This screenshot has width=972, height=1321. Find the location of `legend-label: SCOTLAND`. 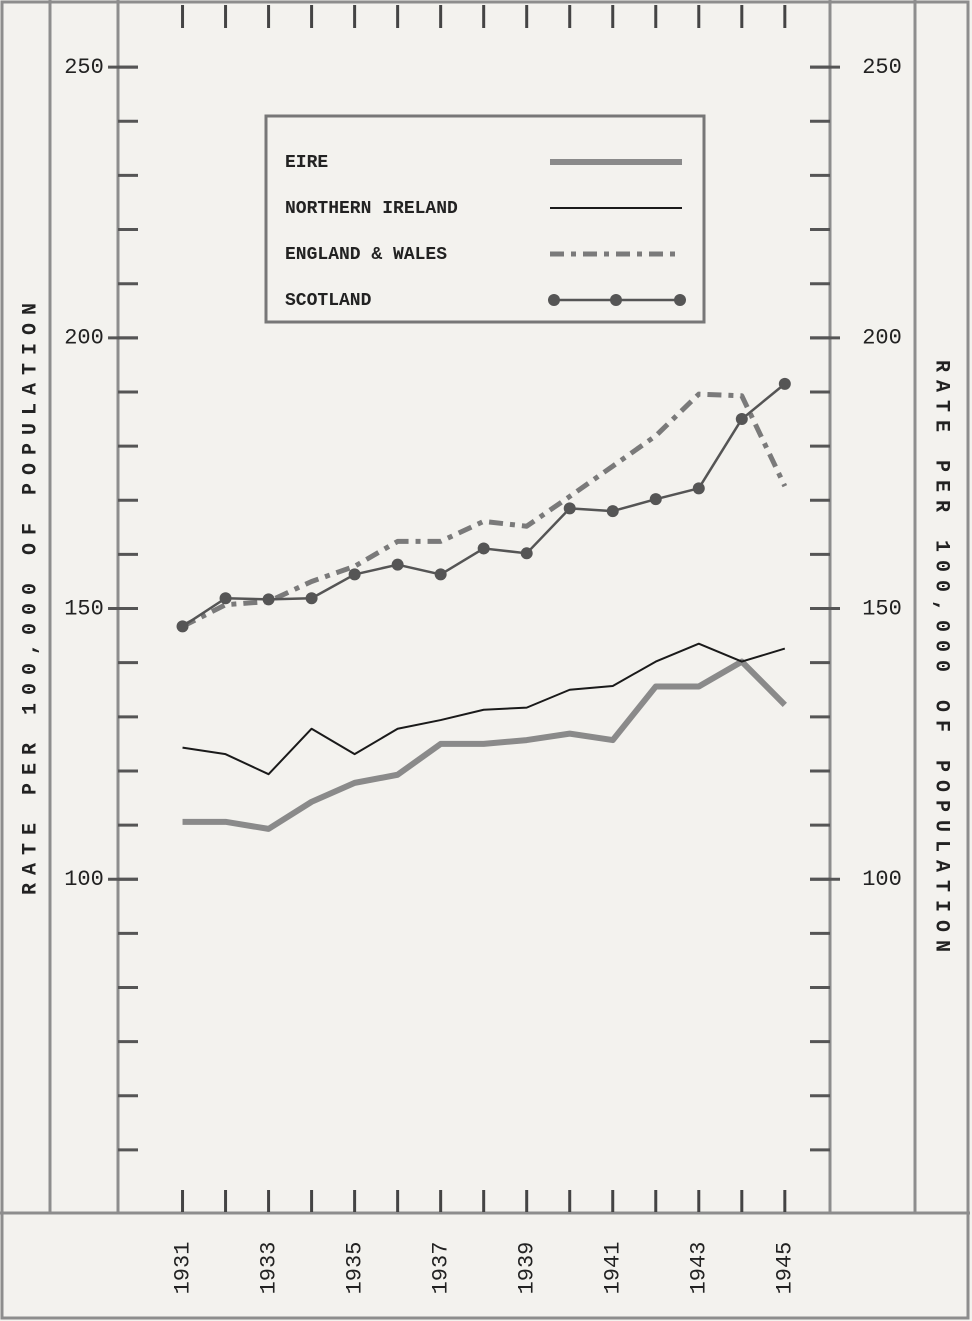

legend-label: SCOTLAND is located at coordinates (328, 301).